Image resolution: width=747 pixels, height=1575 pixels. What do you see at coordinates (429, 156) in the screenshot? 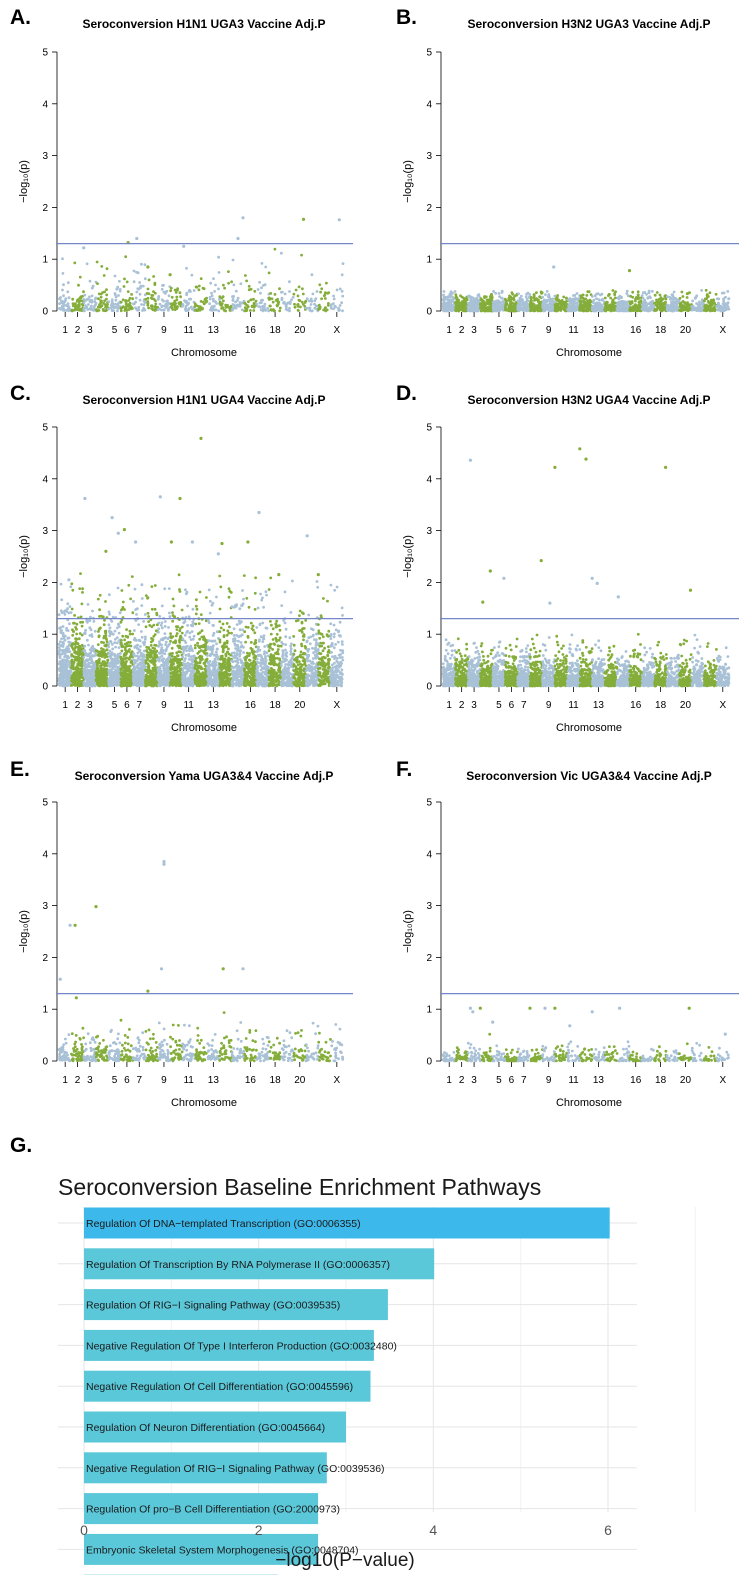
I see `y-tick-label: 3` at bounding box center [429, 156].